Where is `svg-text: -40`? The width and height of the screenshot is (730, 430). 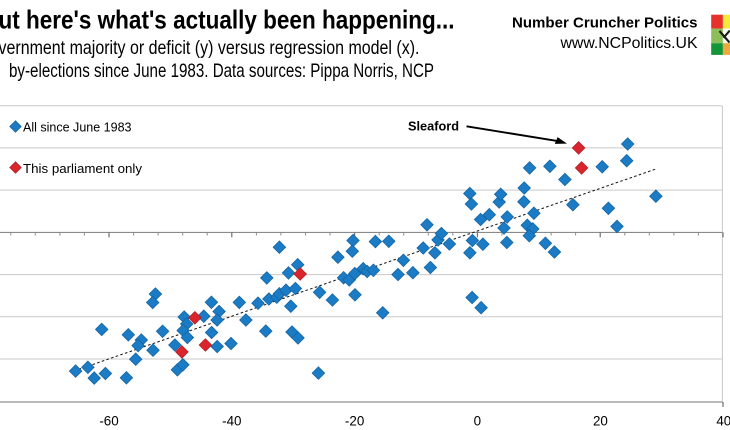
svg-text: -40 is located at coordinates (231, 421).